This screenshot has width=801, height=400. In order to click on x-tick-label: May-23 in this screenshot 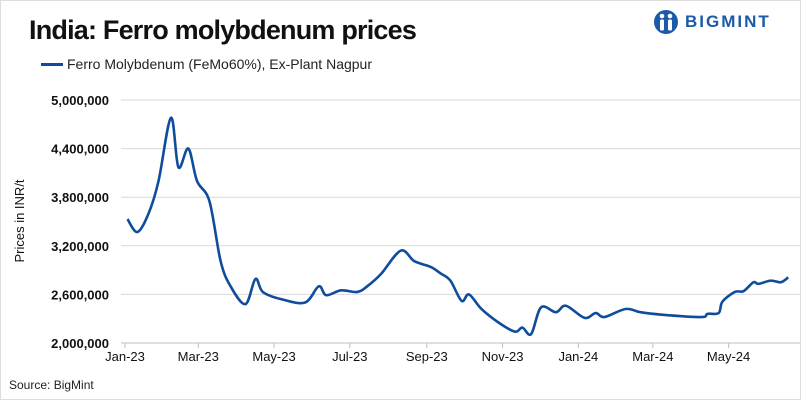, I will do `click(273, 356)`.